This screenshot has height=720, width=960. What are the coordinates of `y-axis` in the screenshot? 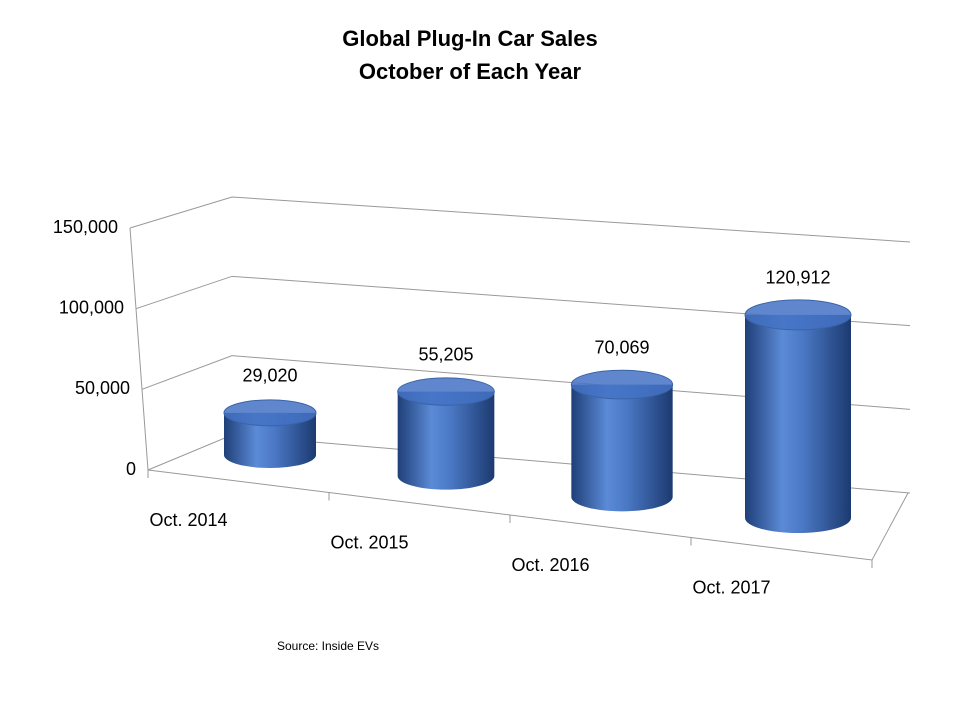 It's located at (139, 349).